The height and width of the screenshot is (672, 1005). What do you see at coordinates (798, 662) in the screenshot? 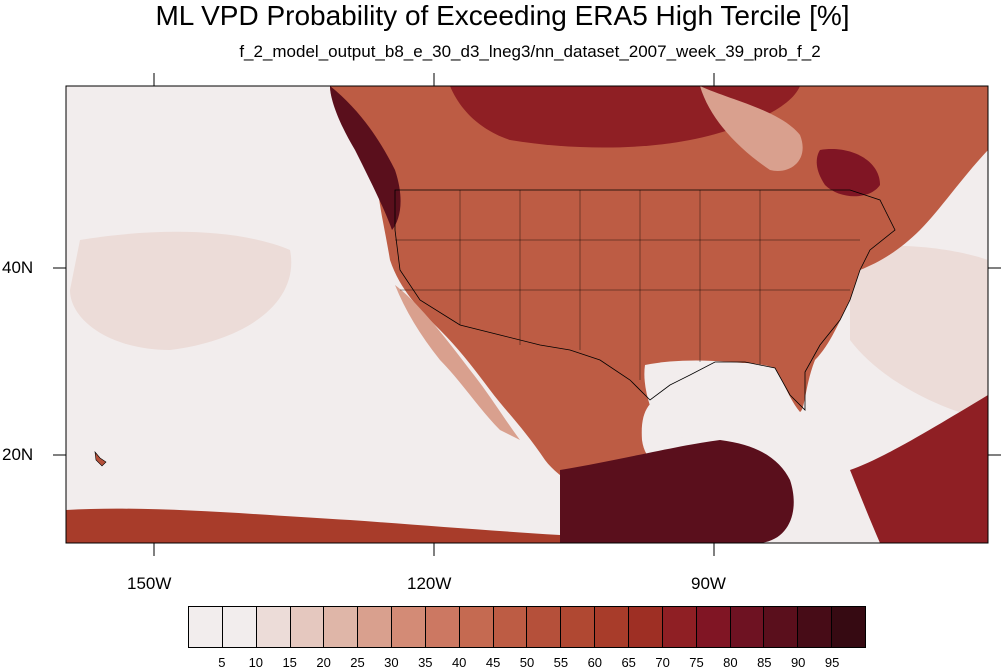
I see `colorbar-tick-label: 90` at bounding box center [798, 662].